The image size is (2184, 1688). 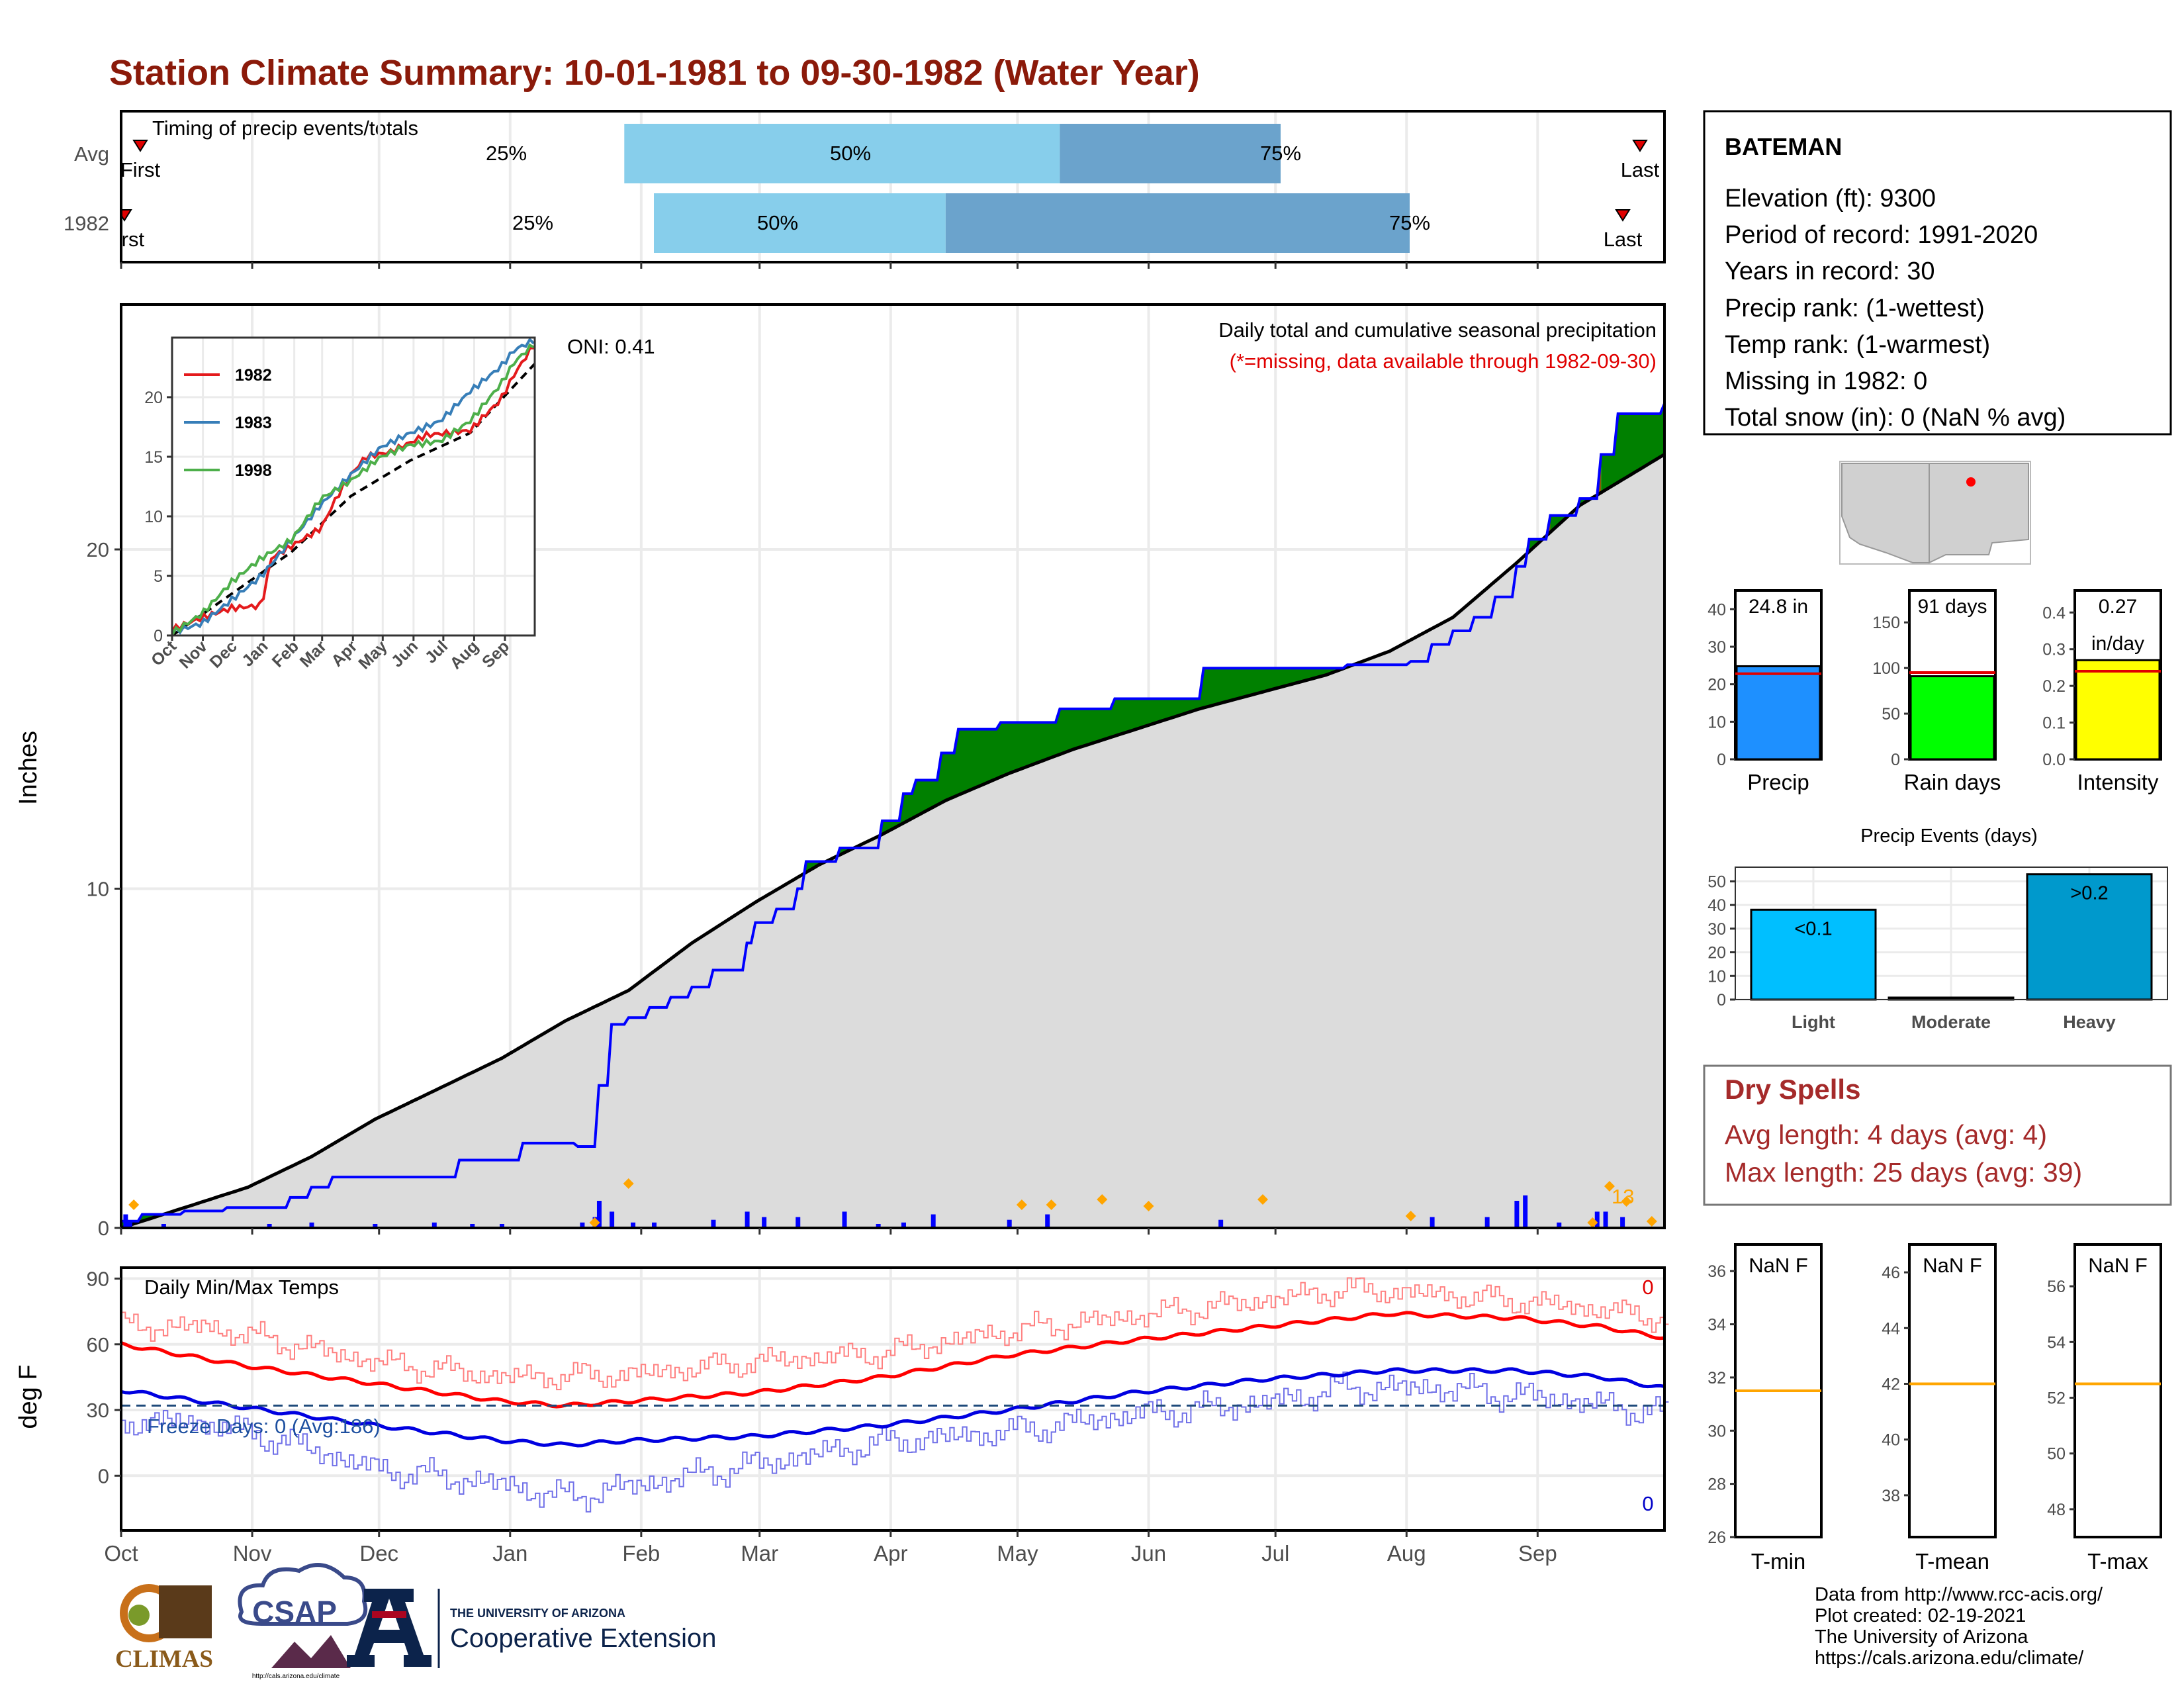 I want to click on y-tick-label: 60, so click(x=98, y=1344).